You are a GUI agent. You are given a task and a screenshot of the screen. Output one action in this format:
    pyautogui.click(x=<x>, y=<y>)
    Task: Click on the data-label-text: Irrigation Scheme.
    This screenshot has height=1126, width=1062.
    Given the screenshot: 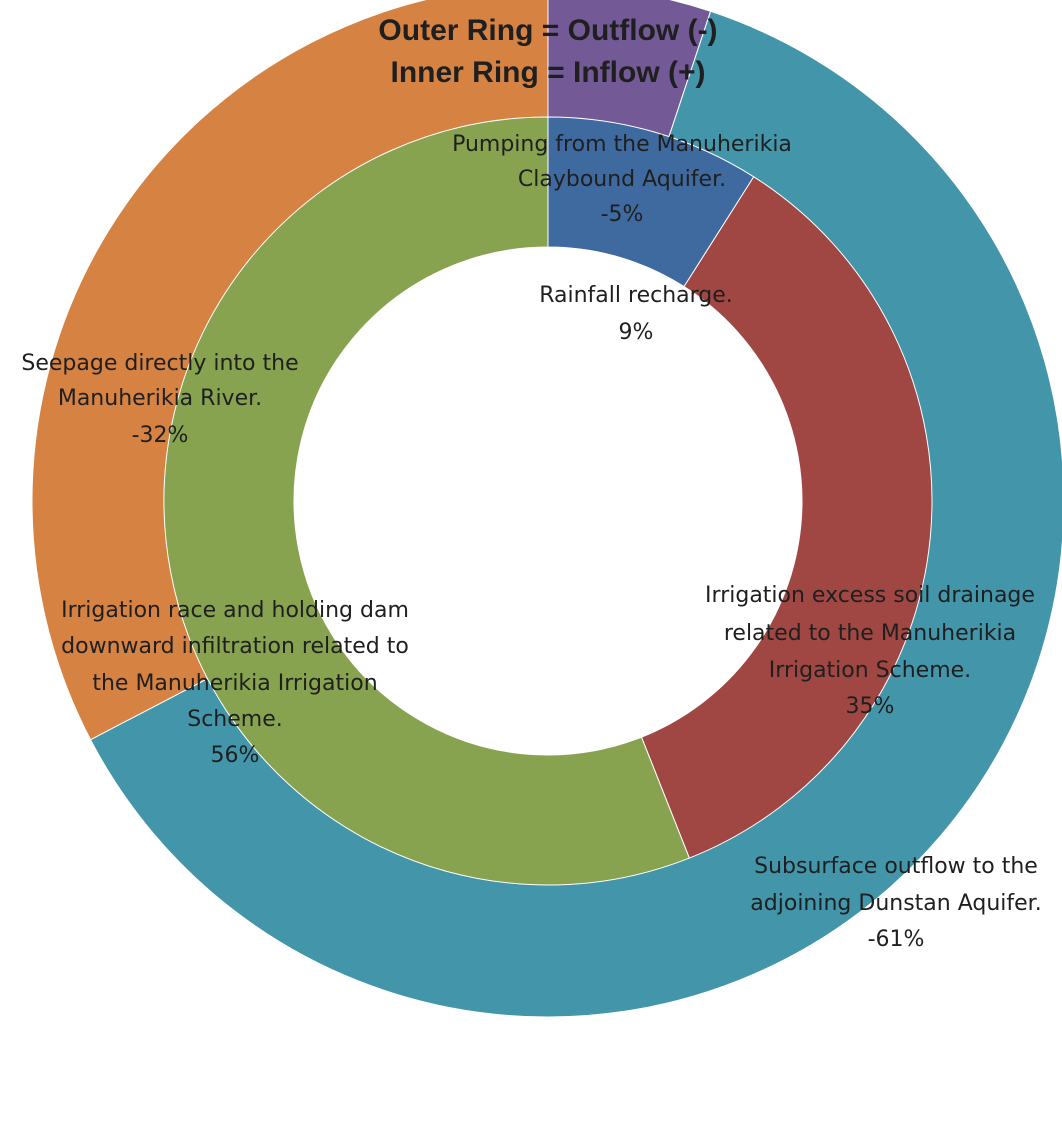 What is the action you would take?
    pyautogui.click(x=870, y=670)
    